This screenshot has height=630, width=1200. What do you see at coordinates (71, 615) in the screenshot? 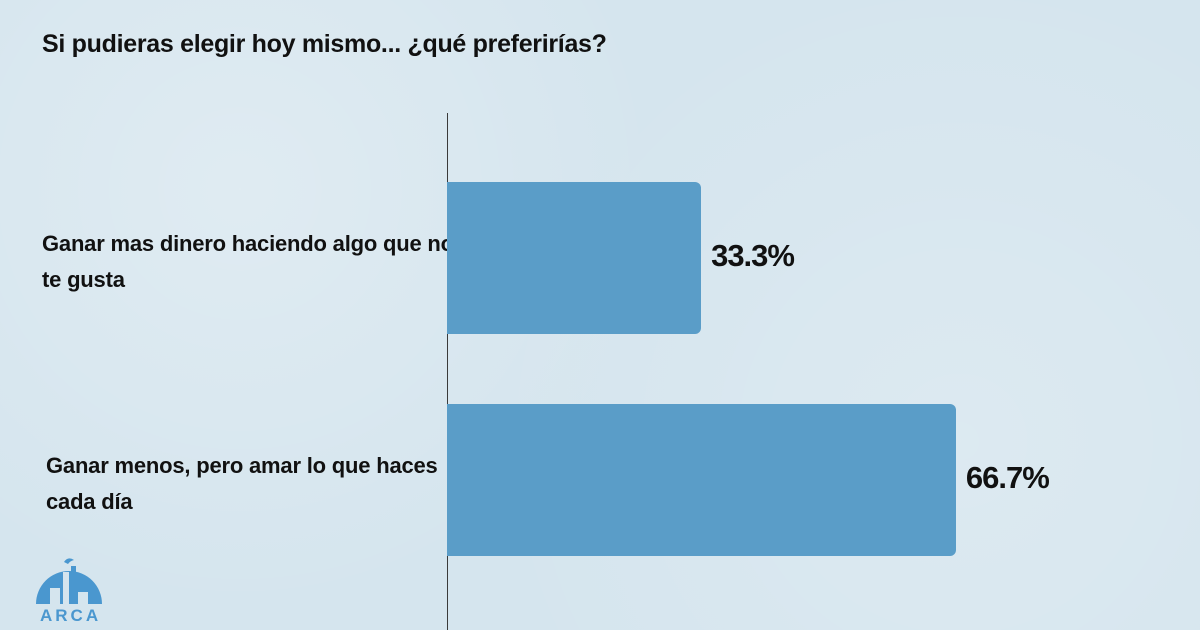
I see `logo-text: ARCA` at bounding box center [71, 615].